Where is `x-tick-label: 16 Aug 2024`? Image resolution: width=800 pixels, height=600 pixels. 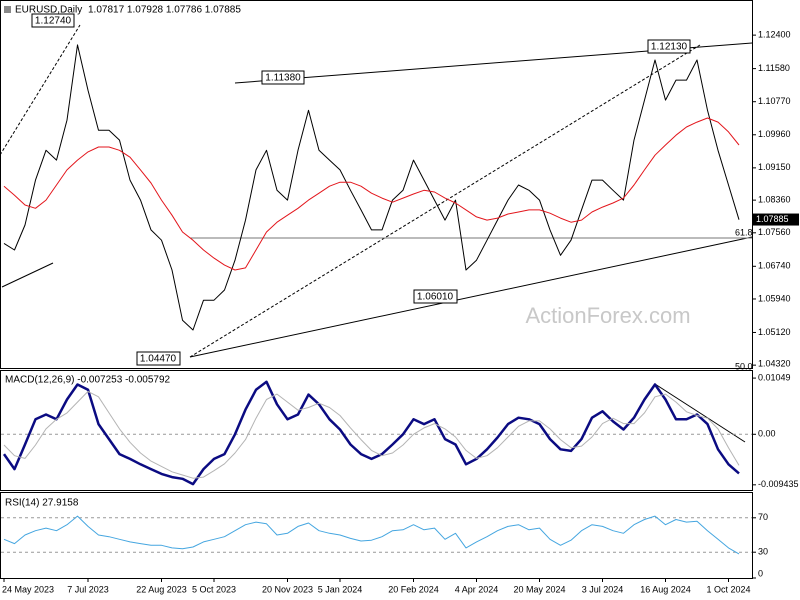
x-tick-label: 16 Aug 2024 is located at coordinates (665, 589).